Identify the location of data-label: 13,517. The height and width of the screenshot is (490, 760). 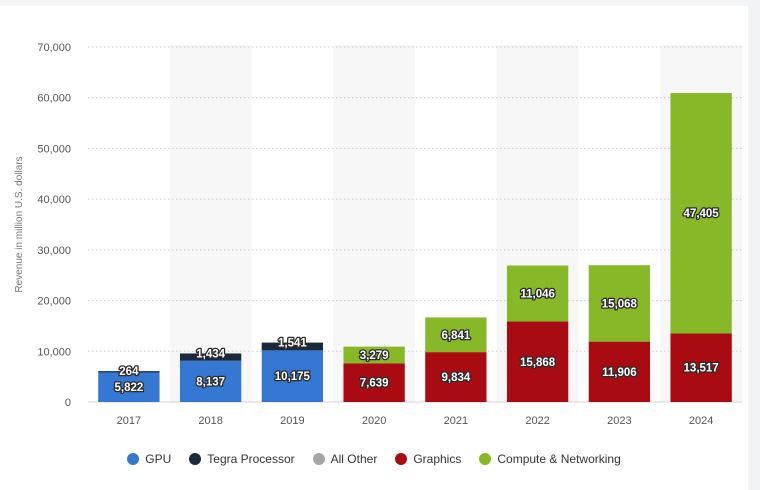
(701, 369).